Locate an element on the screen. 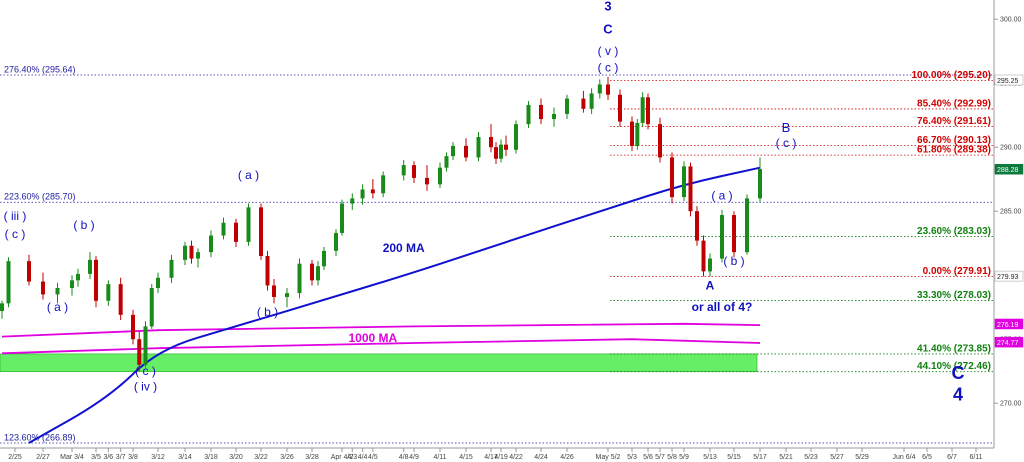 The image size is (1024, 462). support-band is located at coordinates (379, 363).